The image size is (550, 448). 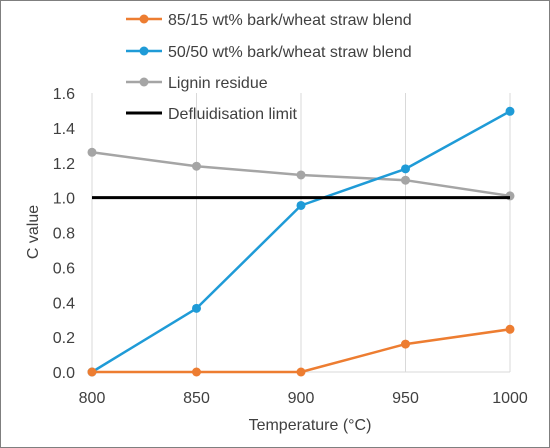 I want to click on x-tick-label: 950, so click(x=405, y=398).